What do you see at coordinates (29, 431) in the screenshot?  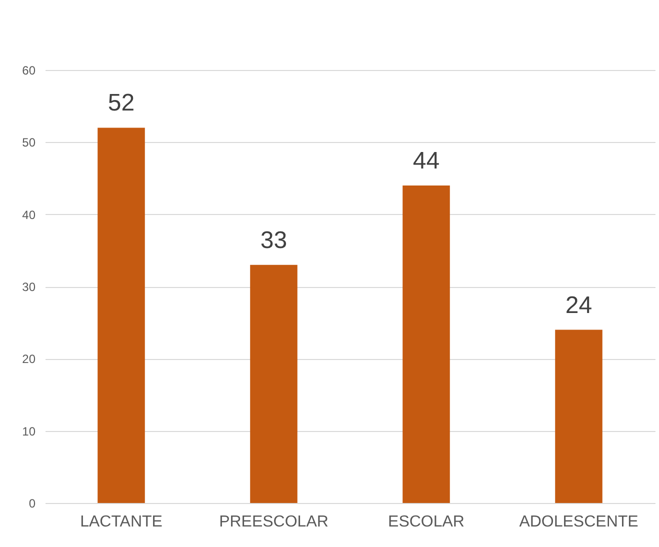 I see `y-tick-label: 10` at bounding box center [29, 431].